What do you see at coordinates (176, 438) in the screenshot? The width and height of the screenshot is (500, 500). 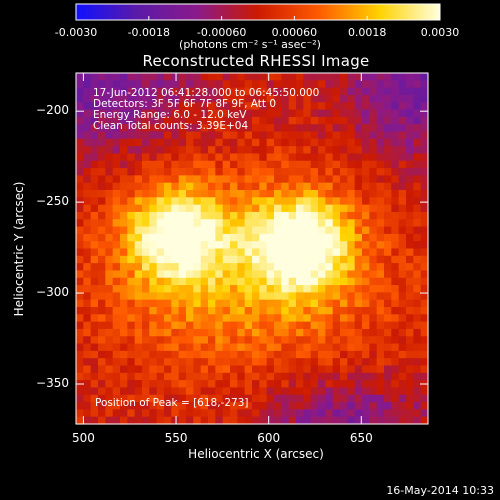 I see `x-tick-label: 550` at bounding box center [176, 438].